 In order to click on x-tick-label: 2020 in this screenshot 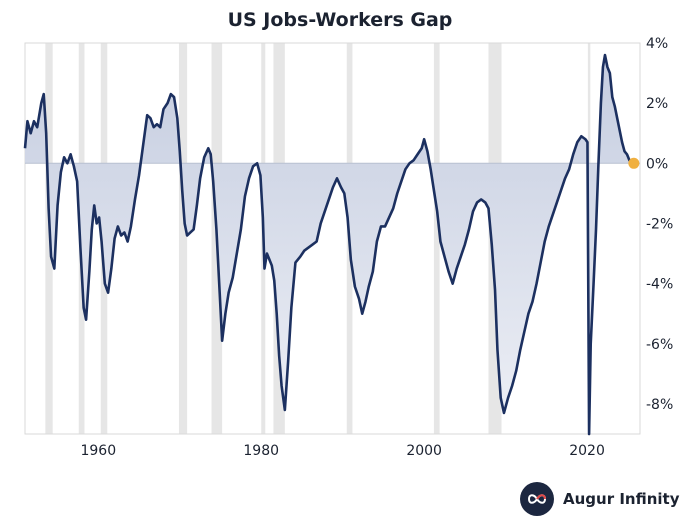, I will do `click(587, 451)`.